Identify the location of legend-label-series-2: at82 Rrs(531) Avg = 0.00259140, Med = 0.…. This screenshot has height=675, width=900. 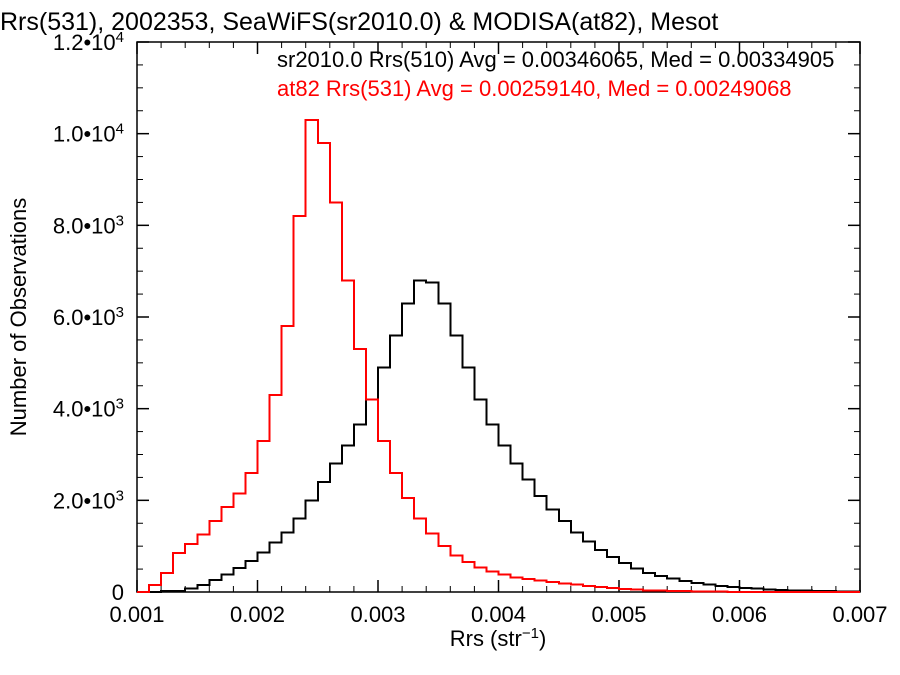
(534, 88).